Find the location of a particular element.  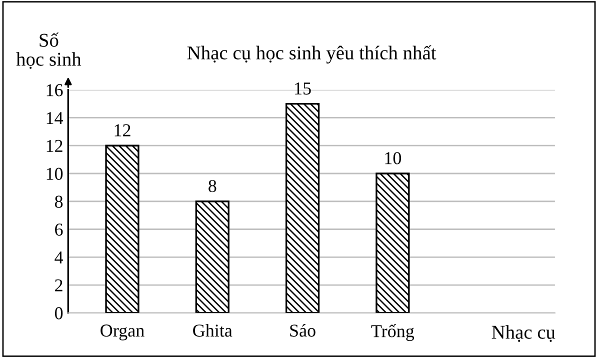

y-tick-label: 10 is located at coordinates (54, 174).